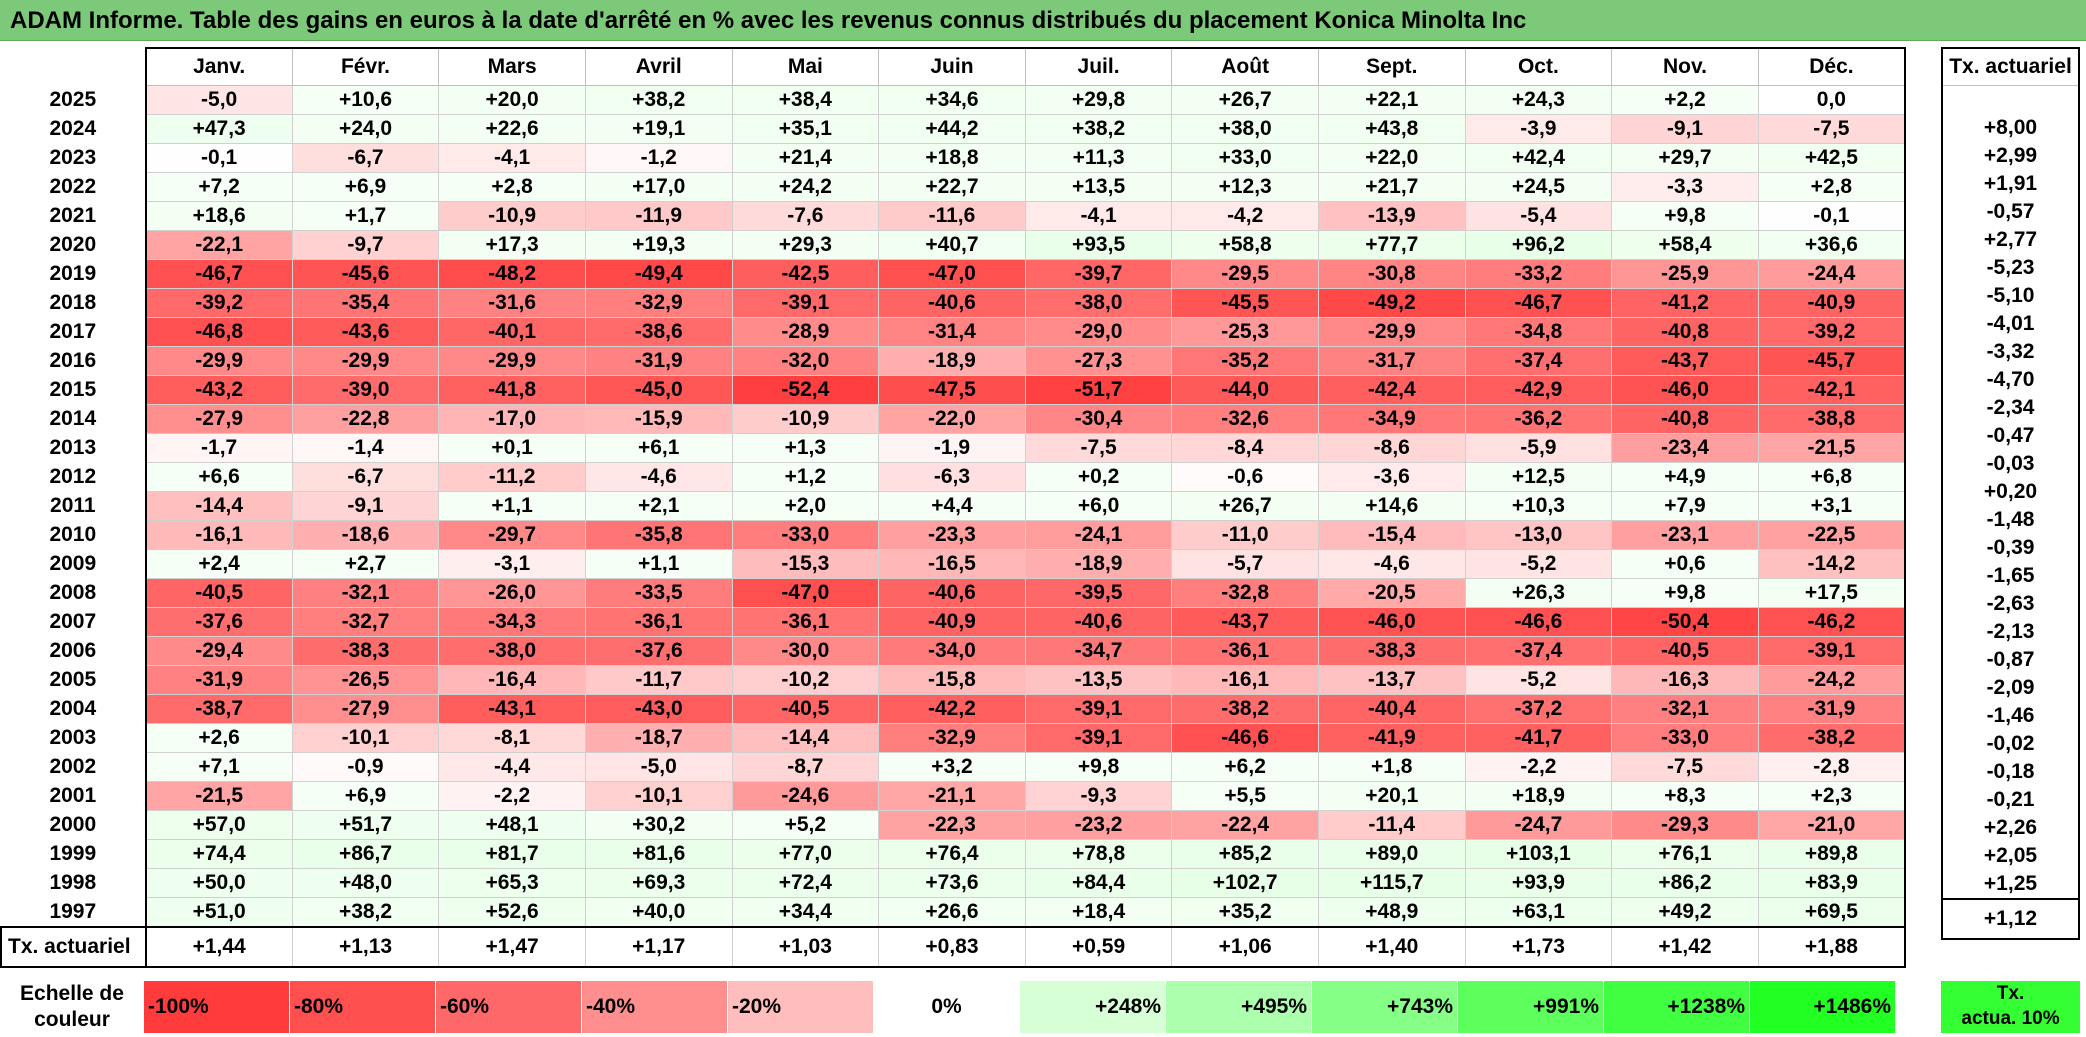 The width and height of the screenshot is (2086, 1037). What do you see at coordinates (805, 854) in the screenshot?
I see `gain-cell: +77,0` at bounding box center [805, 854].